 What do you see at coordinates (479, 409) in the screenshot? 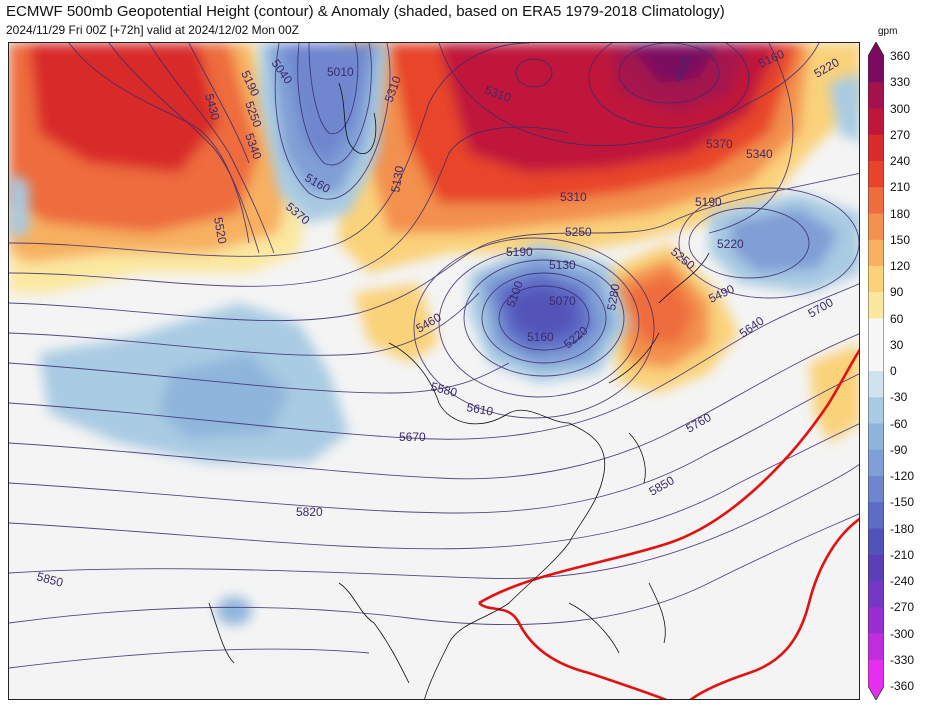
I see `contour-label: 5610` at bounding box center [479, 409].